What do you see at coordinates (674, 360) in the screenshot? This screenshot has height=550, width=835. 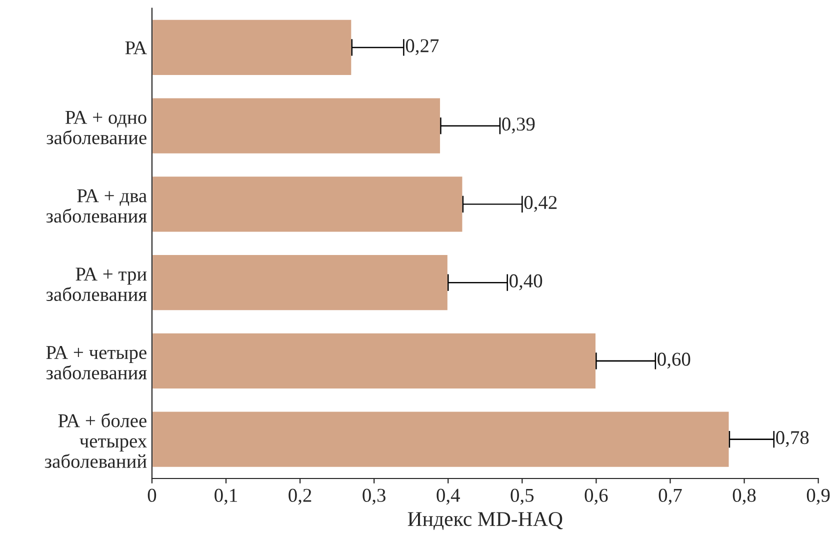 I see `data-label: 0,60` at bounding box center [674, 360].